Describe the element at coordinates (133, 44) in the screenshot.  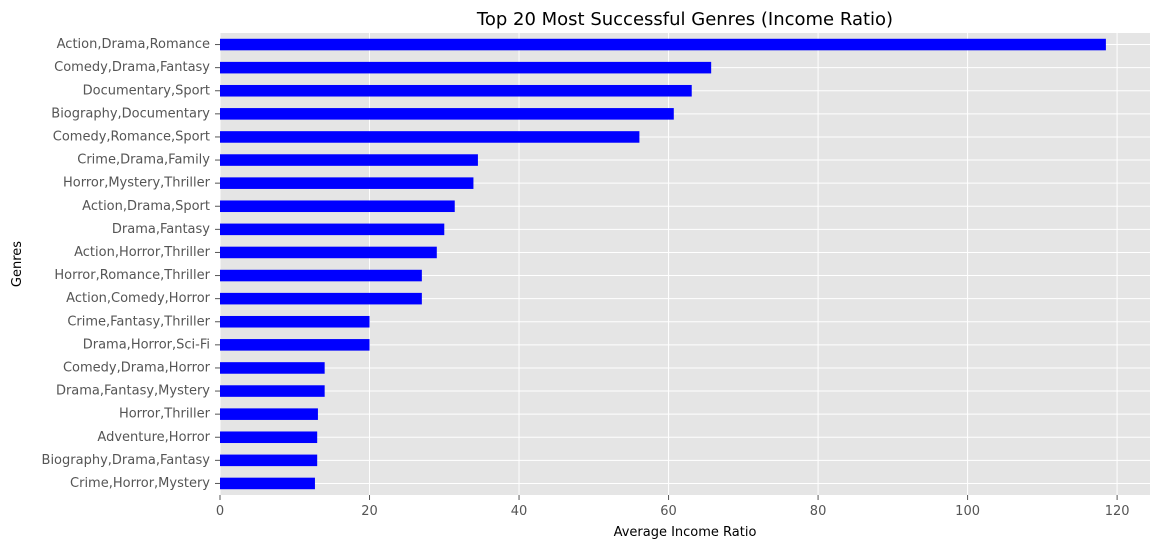
I see `y-tick-label: Action,Drama,Romance` at that location.